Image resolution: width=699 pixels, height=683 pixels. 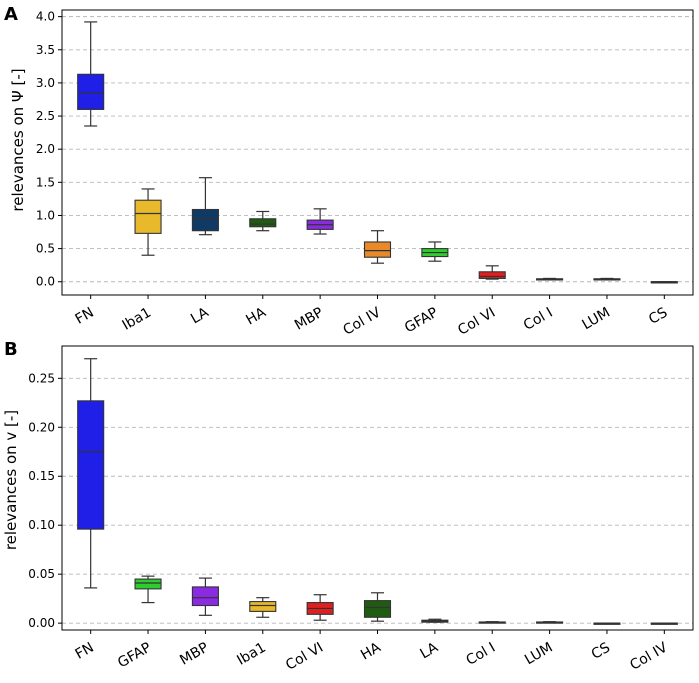 What do you see at coordinates (18, 139) in the screenshot?
I see `panel-a-y-axis-label: relevances on Ψ [-]` at bounding box center [18, 139].